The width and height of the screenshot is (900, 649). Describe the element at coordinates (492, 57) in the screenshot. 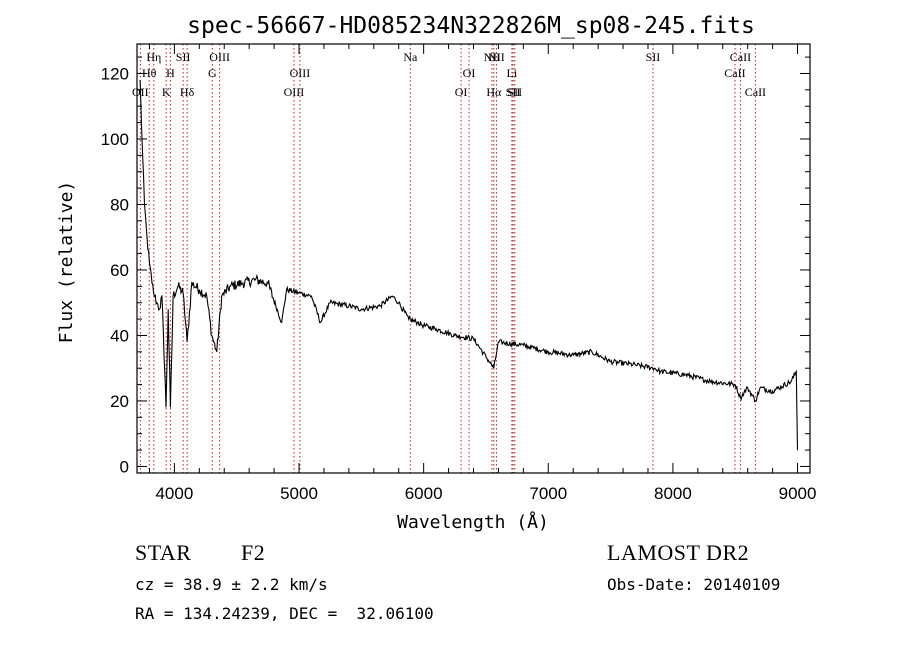

I see `line-label-14: NII` at that location.